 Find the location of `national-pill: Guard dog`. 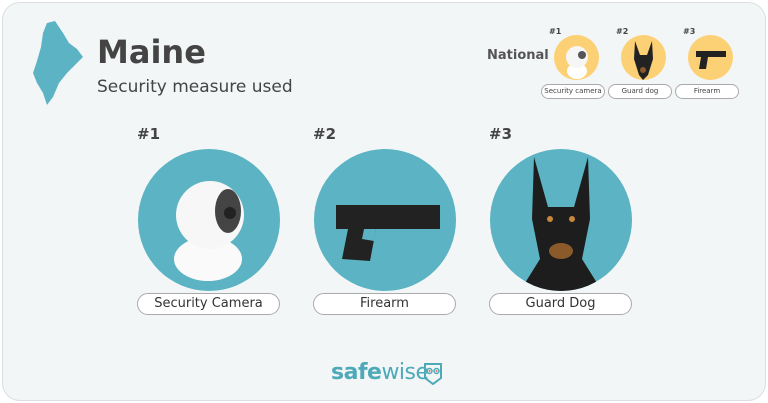

national-pill: Guard dog is located at coordinates (640, 91).